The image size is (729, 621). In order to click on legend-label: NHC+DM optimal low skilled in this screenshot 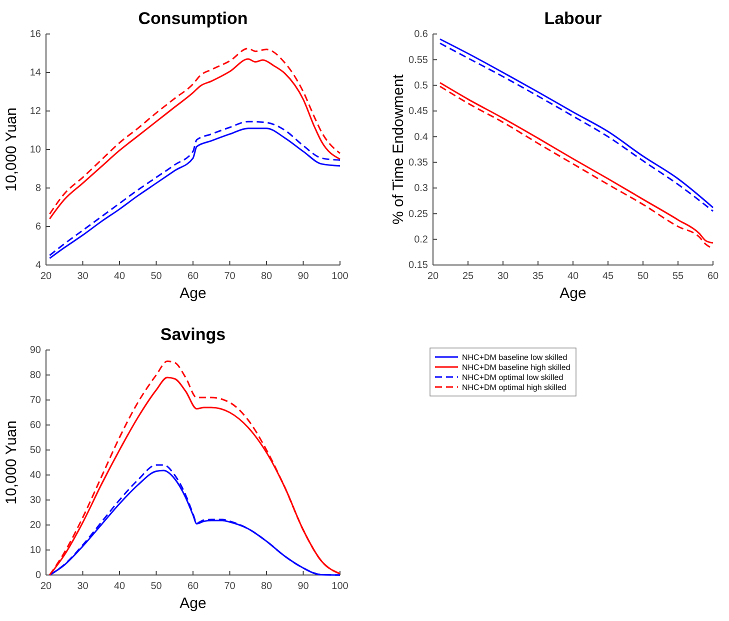, I will do `click(513, 377)`.